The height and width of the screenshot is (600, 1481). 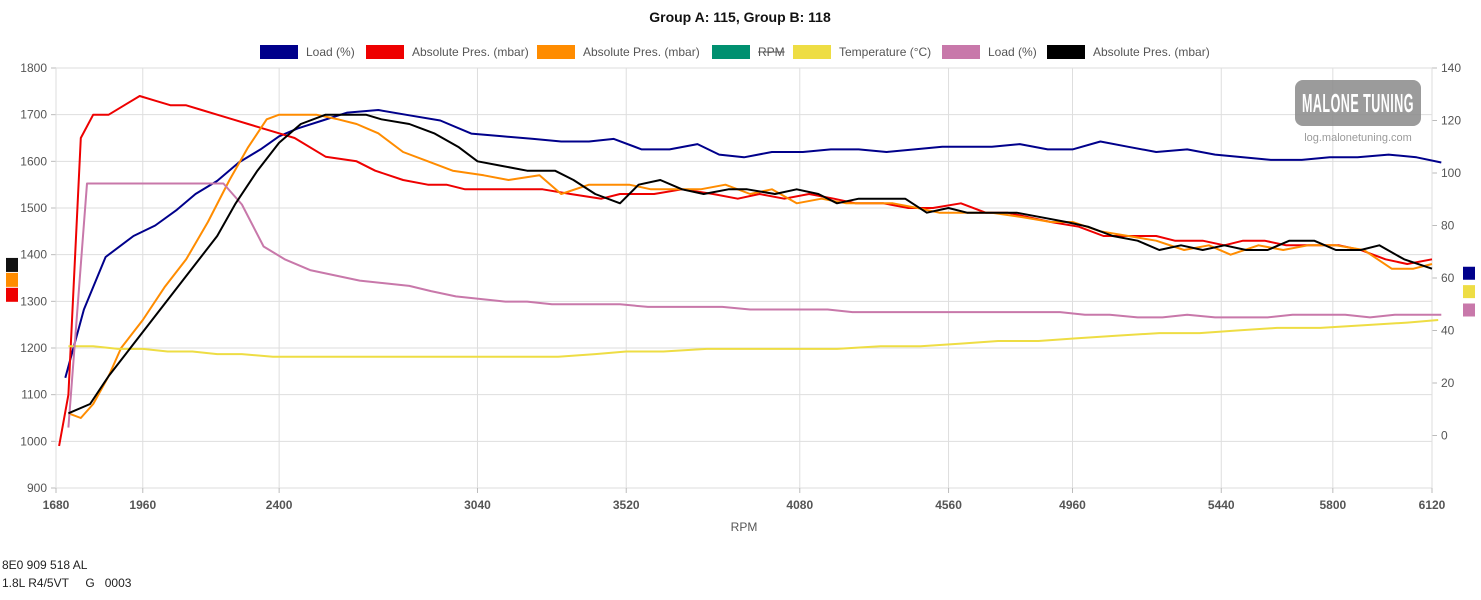 I want to click on watermark-logo-box, so click(x=1358, y=103).